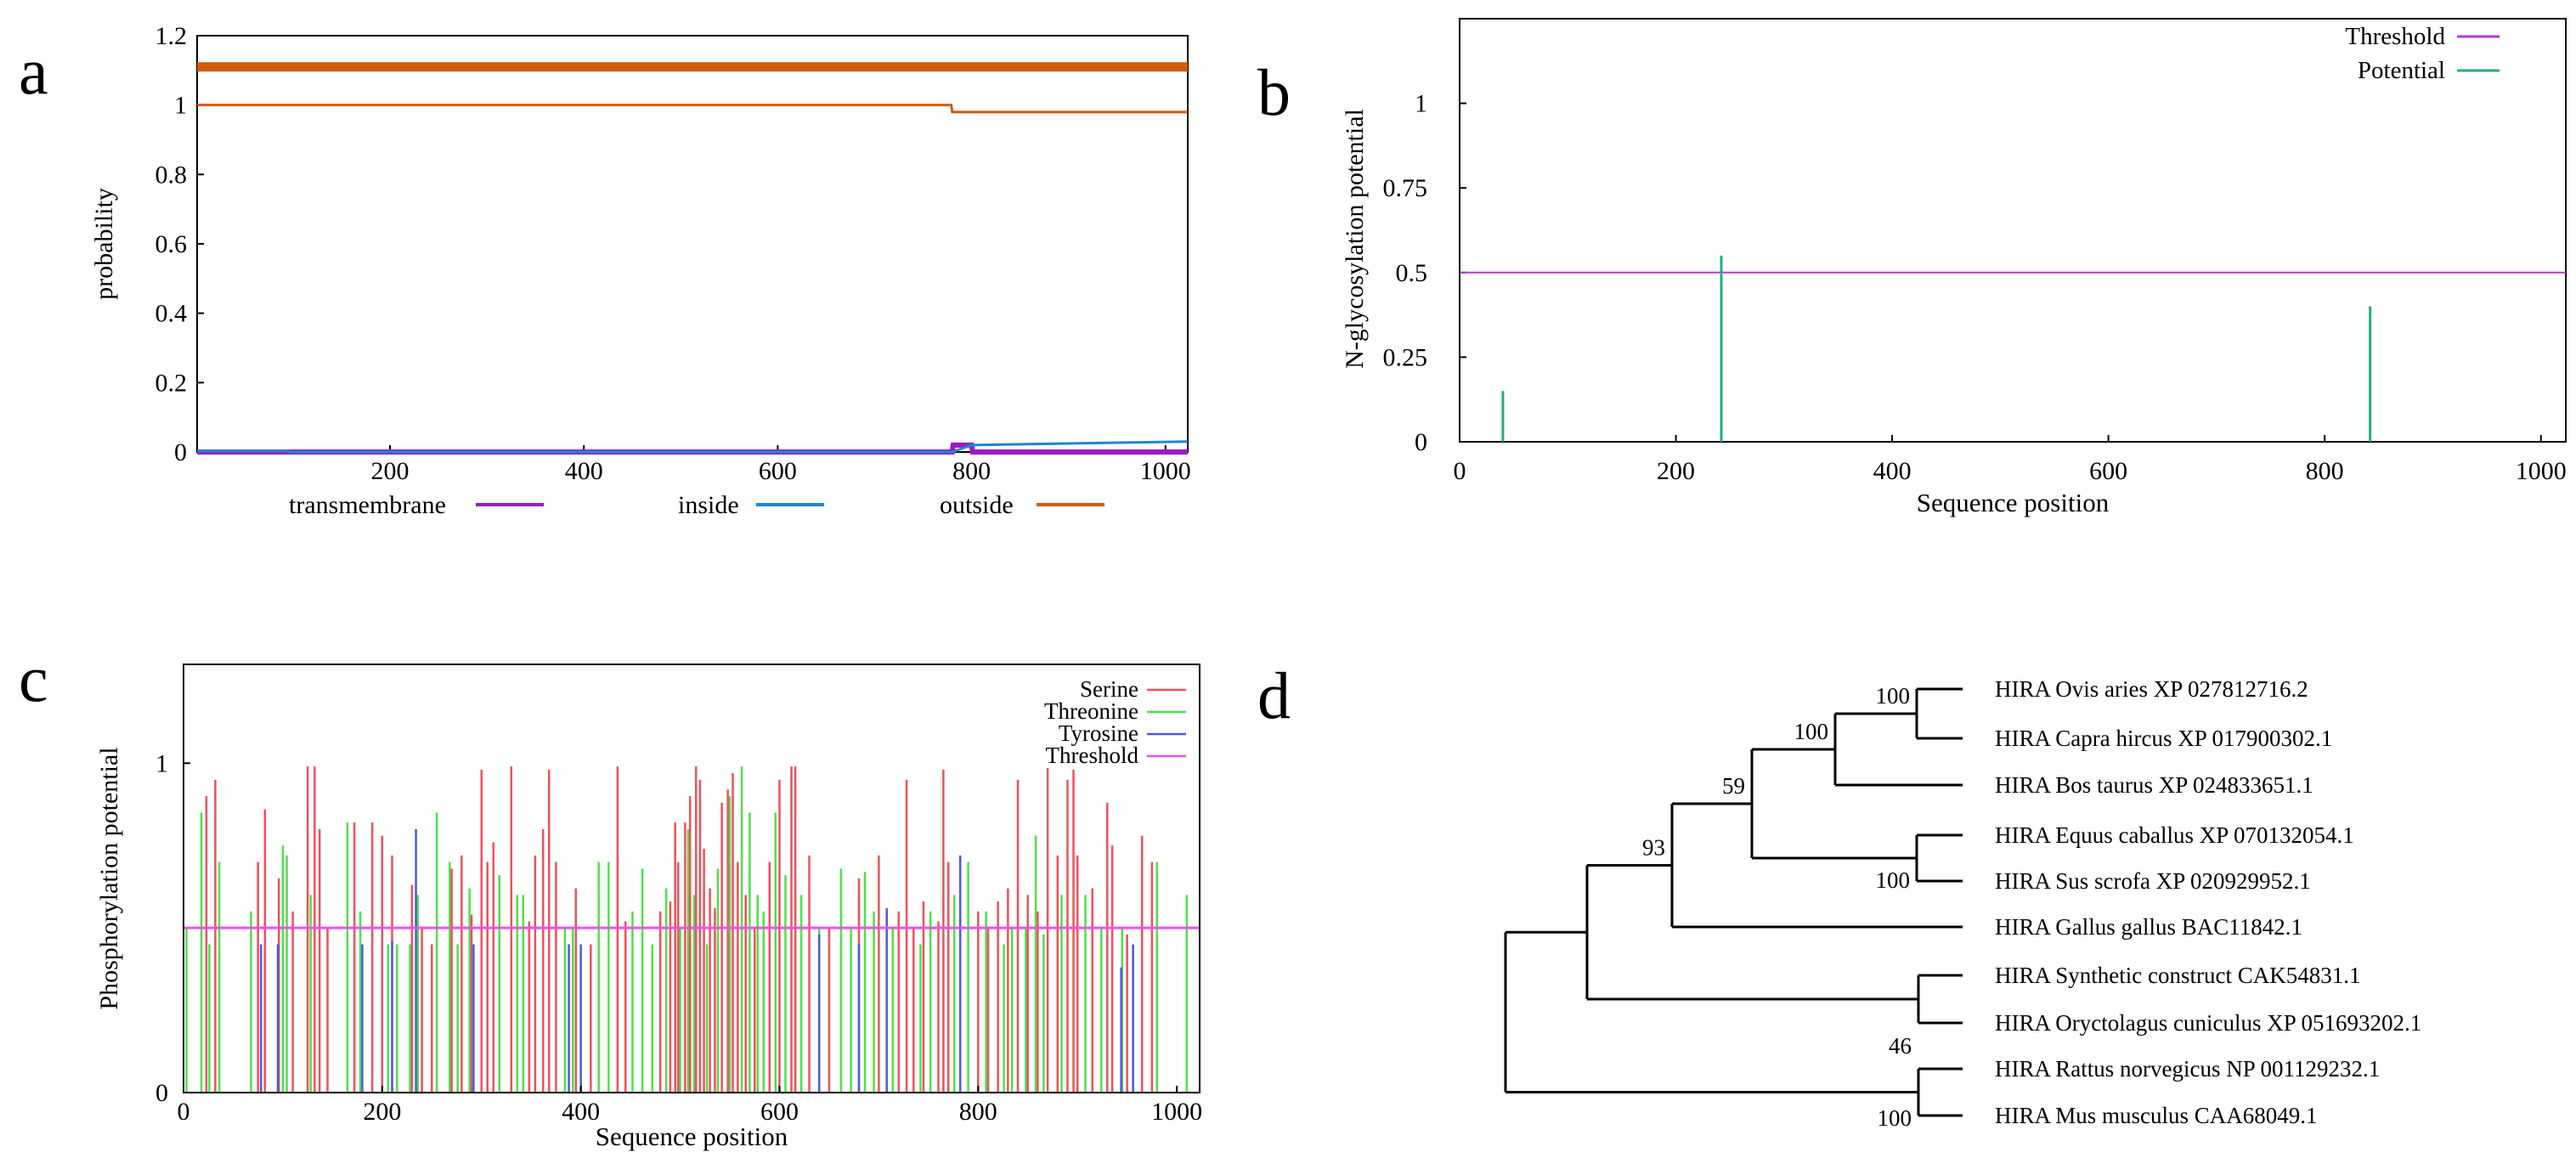  What do you see at coordinates (109, 878) in the screenshot?
I see `y-axis-label: Phosphorylation potential` at bounding box center [109, 878].